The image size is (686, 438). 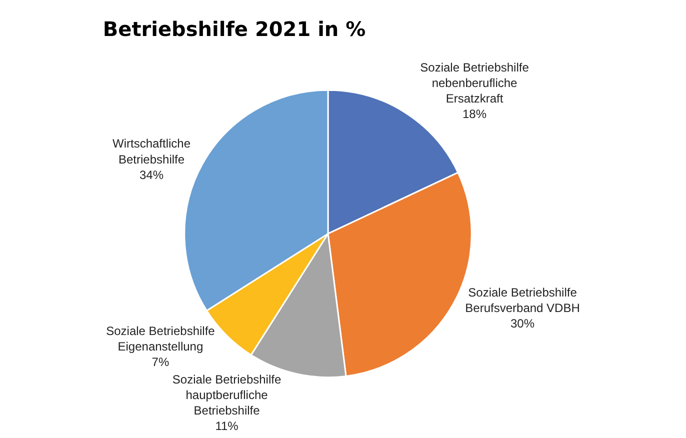 What do you see at coordinates (227, 426) in the screenshot?
I see `data-label: 11%` at bounding box center [227, 426].